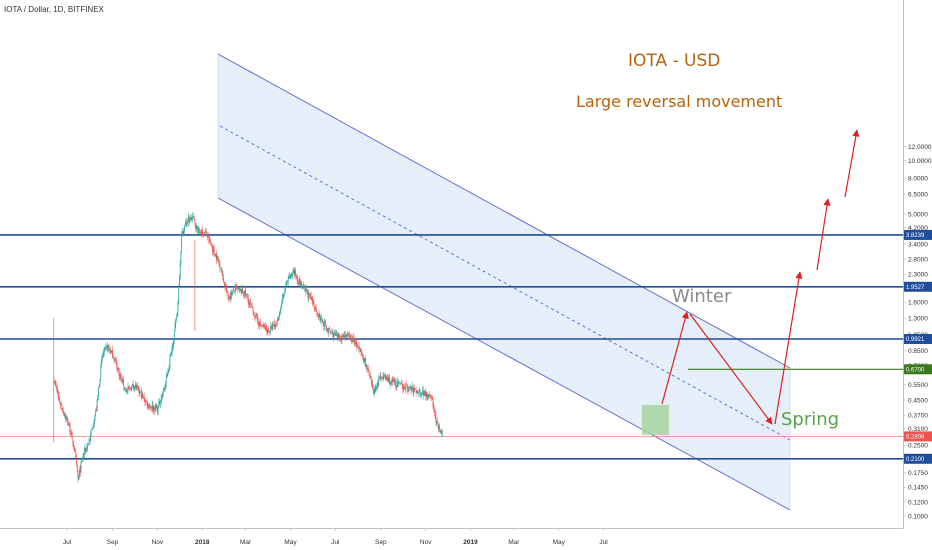  What do you see at coordinates (426, 542) in the screenshot?
I see `x-tick-label: Nov` at bounding box center [426, 542].